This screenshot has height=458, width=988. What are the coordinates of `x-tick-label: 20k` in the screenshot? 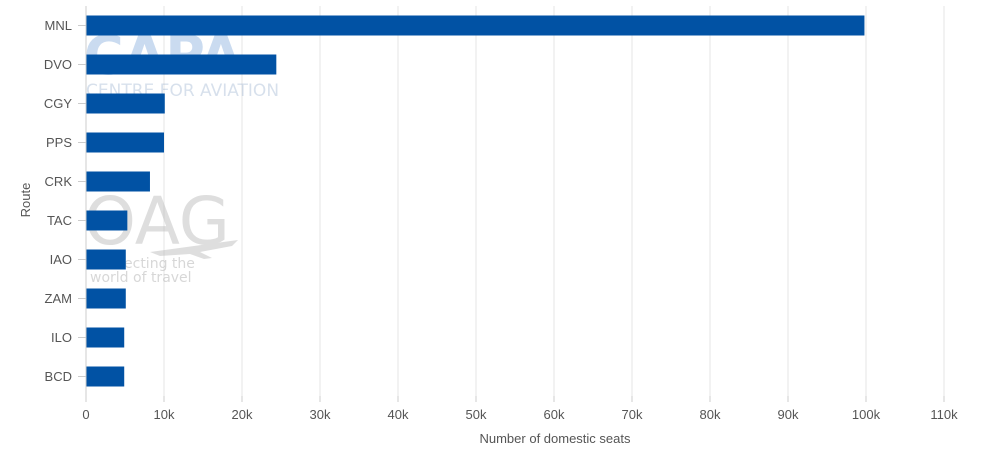 It's located at (242, 414).